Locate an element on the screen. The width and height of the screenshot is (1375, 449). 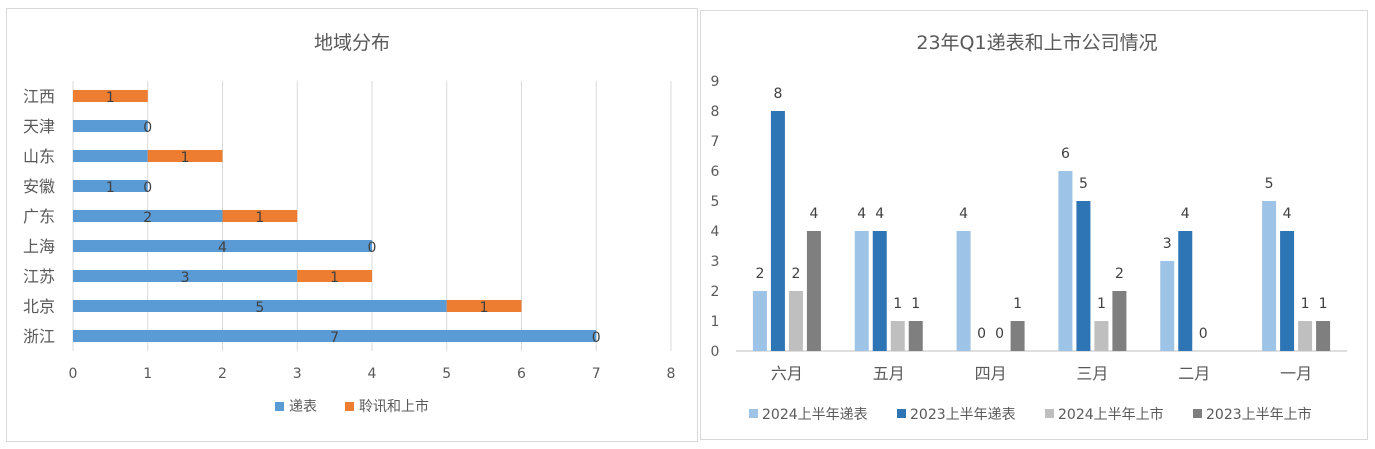
y-tick-label: 2 is located at coordinates (715, 292).